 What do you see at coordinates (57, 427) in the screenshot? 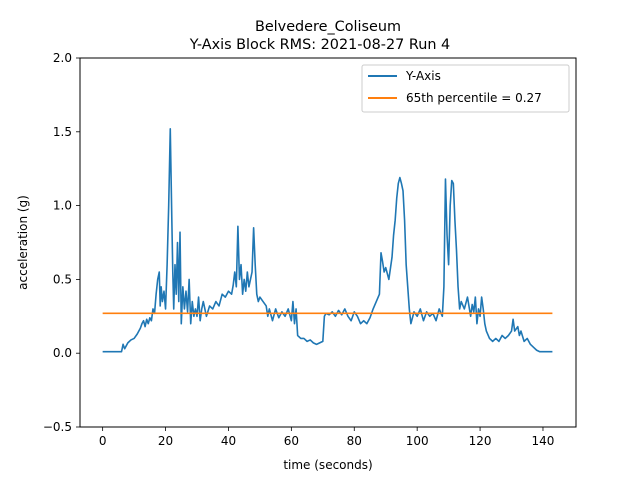
I see `y-tick-label: −0.5` at bounding box center [57, 427].